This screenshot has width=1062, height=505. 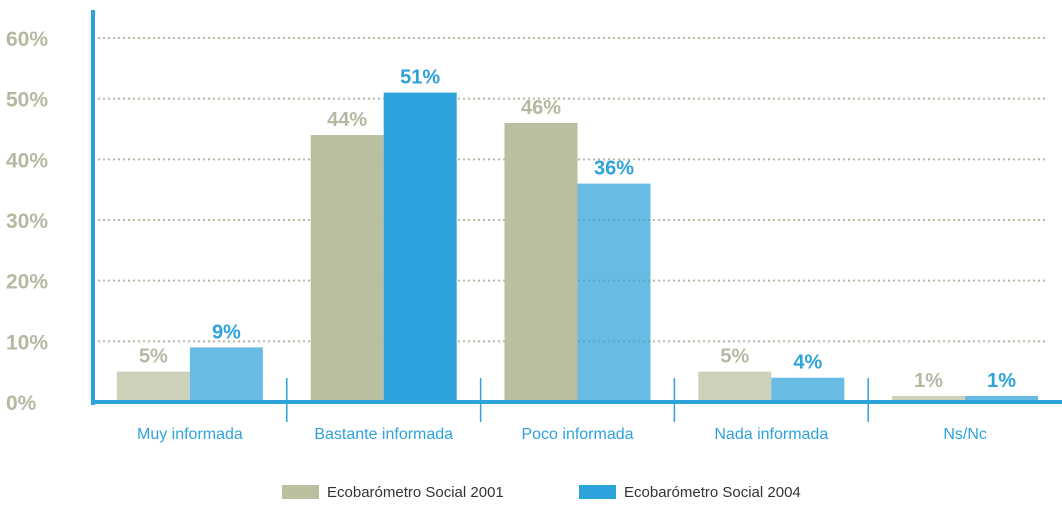 What do you see at coordinates (965, 434) in the screenshot?
I see `x-category-label: Ns/Nc` at bounding box center [965, 434].